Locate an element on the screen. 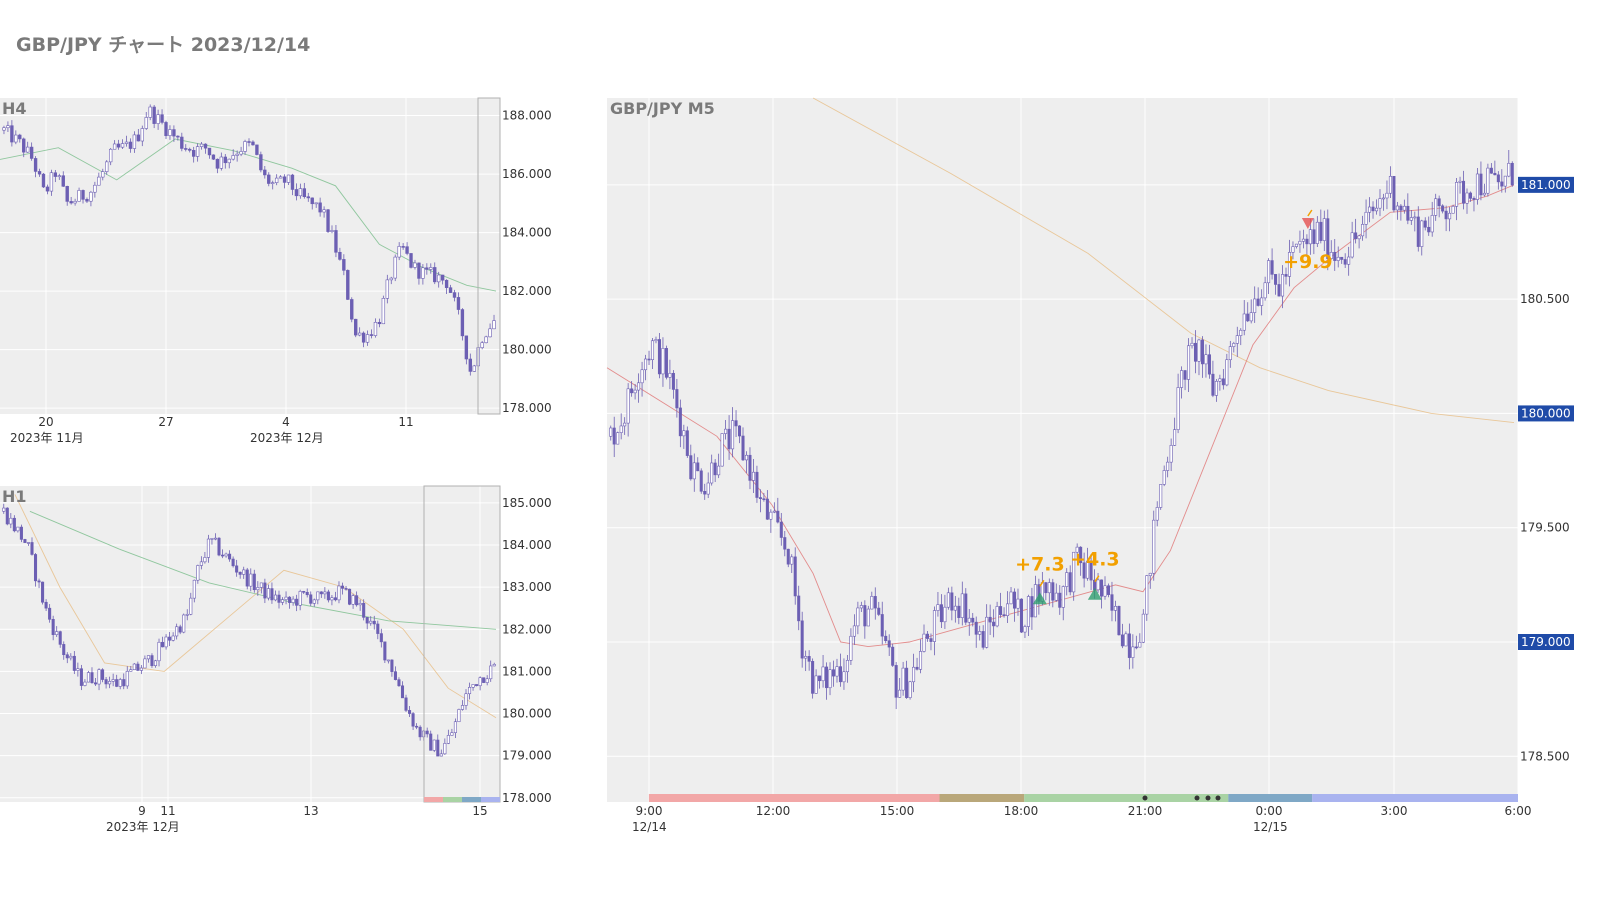  y-tick-label: 180.000 is located at coordinates (527, 714).